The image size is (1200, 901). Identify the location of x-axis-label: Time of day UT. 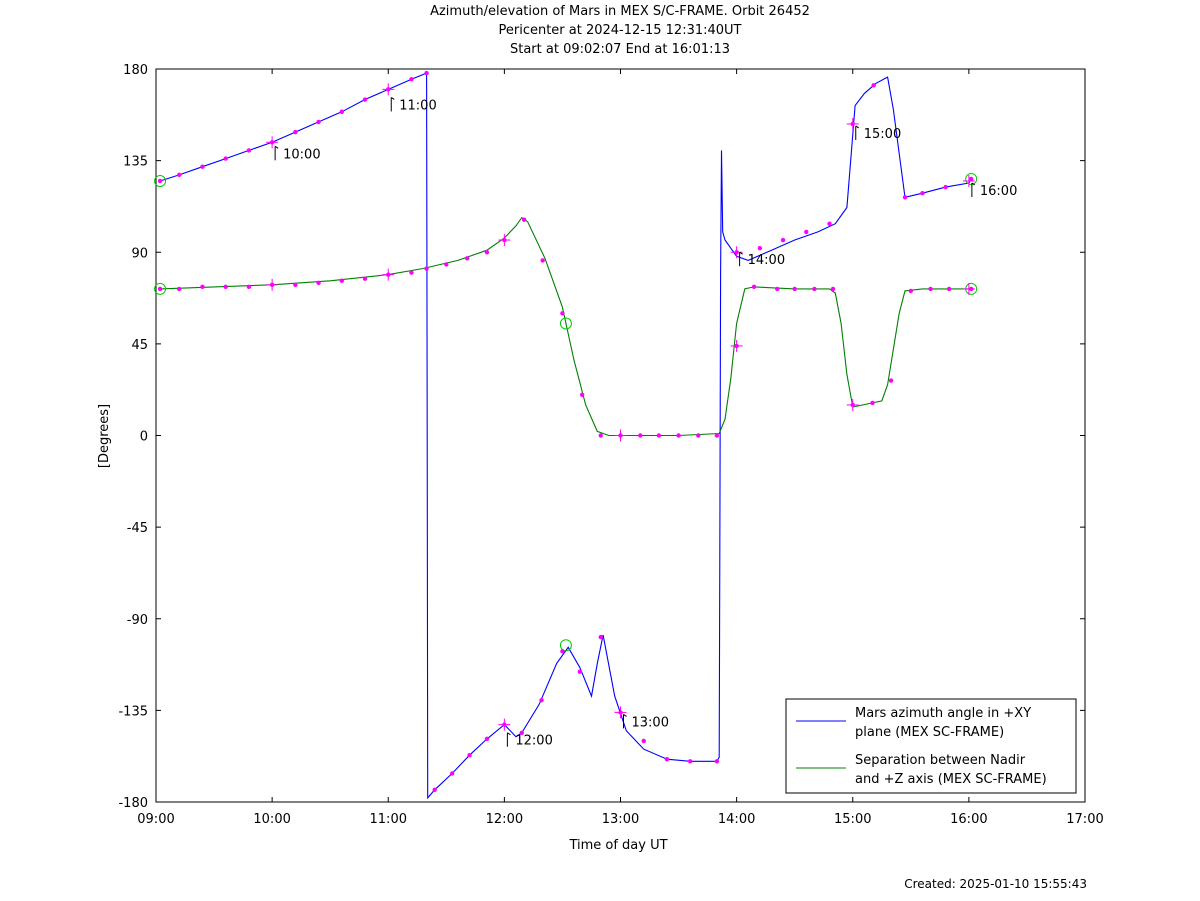
(617, 845).